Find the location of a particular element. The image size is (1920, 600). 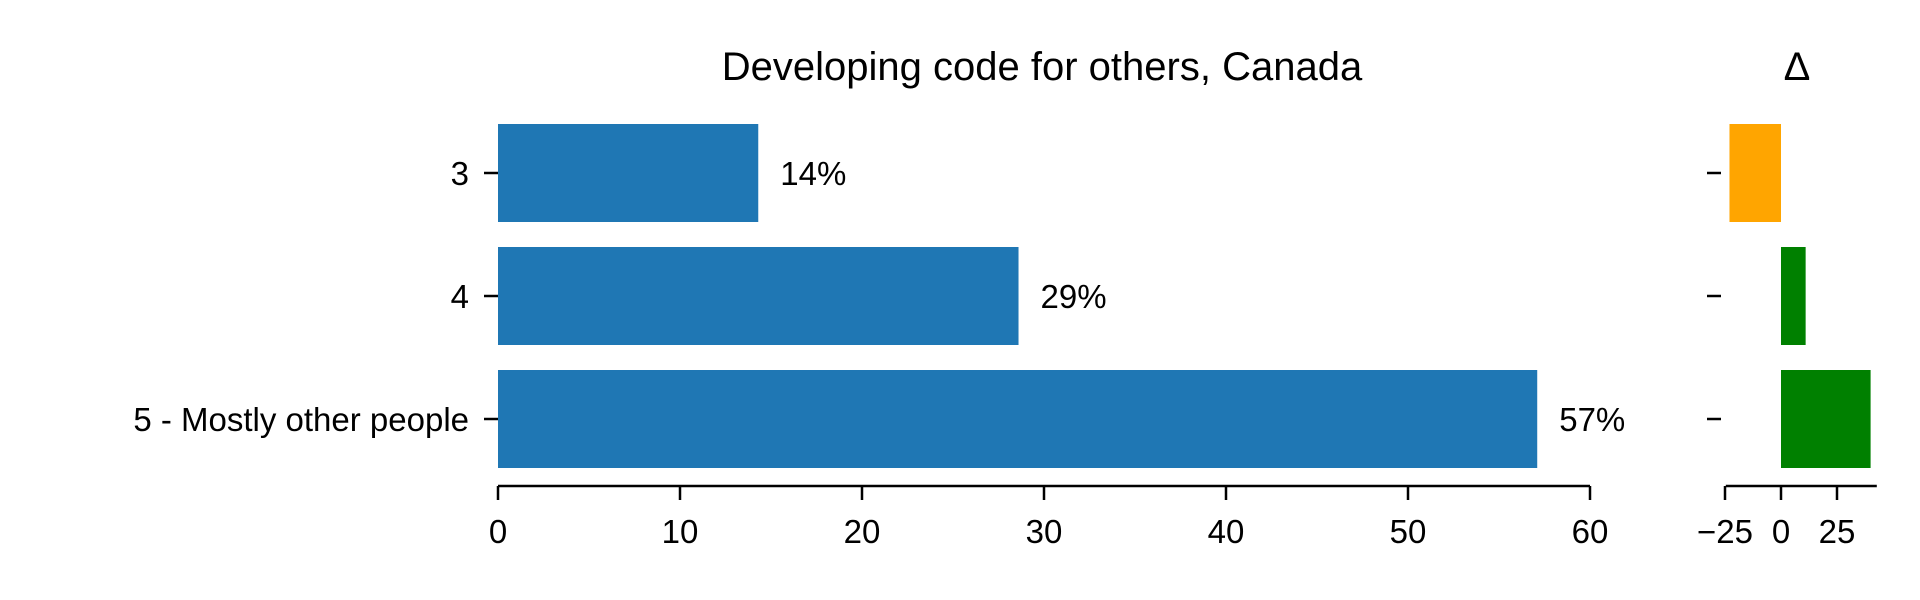

delta-chart-title: Δ is located at coordinates (1797, 67).